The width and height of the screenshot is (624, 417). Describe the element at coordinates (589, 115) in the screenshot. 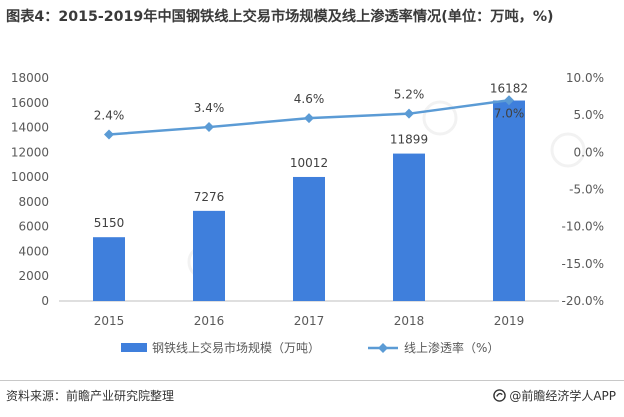

I see `y-right-tick-label: 5.0%` at that location.